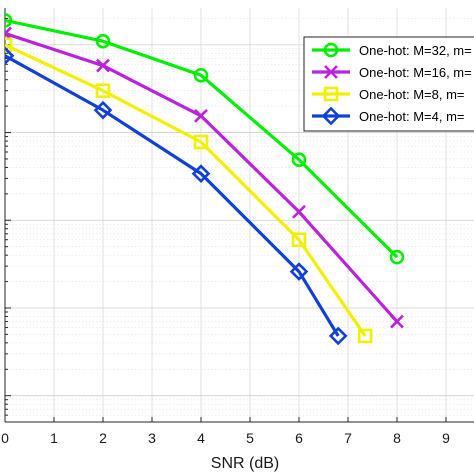  What do you see at coordinates (299, 438) in the screenshot?
I see `x-tick-label: 6` at bounding box center [299, 438].